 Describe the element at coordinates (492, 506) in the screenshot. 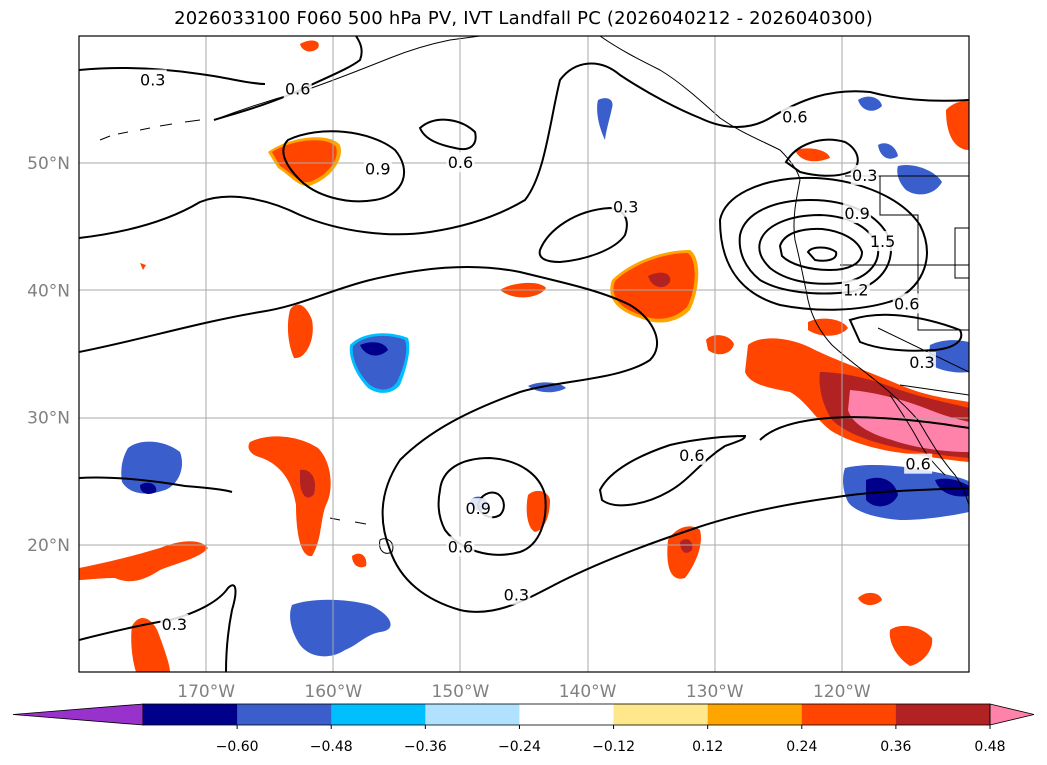

I see `contour-0.6-hawaii` at that location.